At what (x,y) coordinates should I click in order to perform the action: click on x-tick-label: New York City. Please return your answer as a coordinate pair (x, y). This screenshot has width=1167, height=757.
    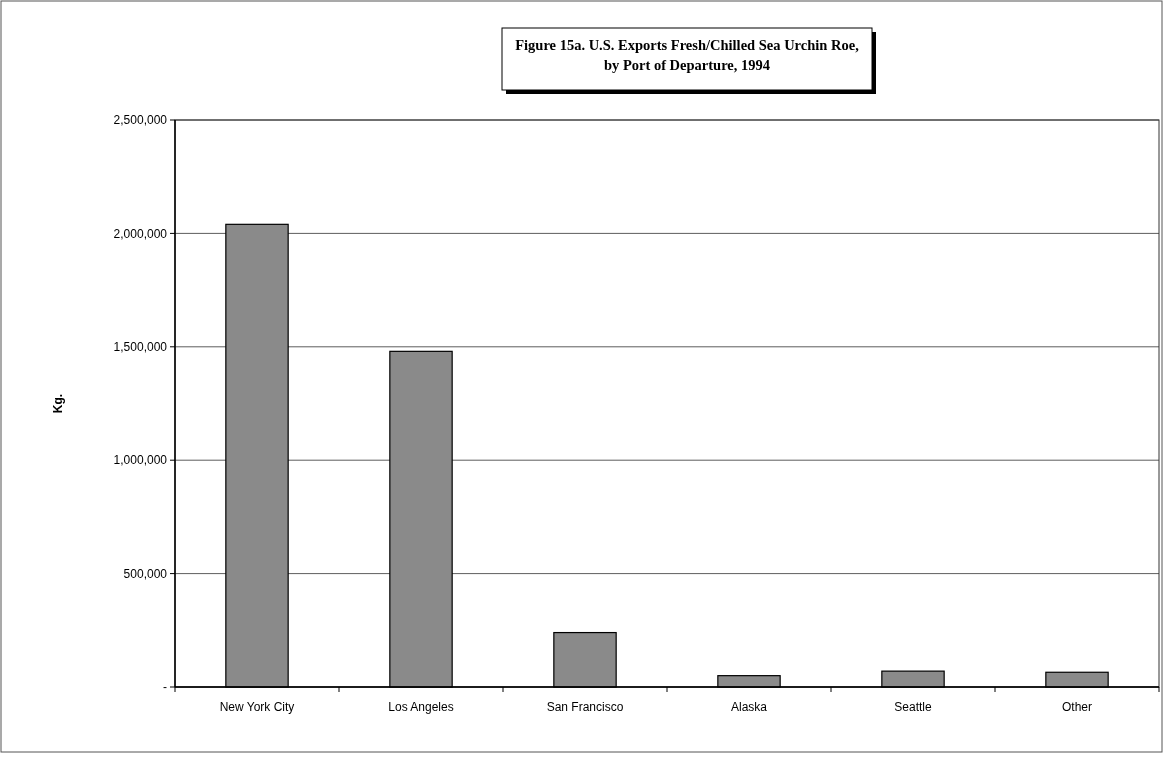
    Looking at the image, I should click on (257, 707).